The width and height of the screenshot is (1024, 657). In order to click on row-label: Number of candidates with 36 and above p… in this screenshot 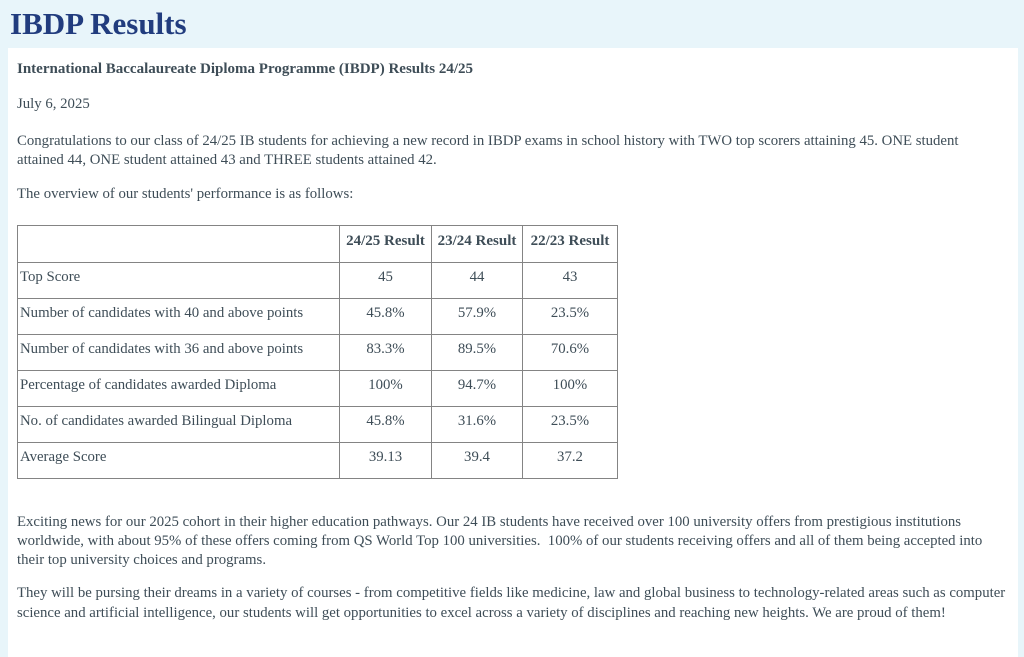, I will do `click(178, 352)`.